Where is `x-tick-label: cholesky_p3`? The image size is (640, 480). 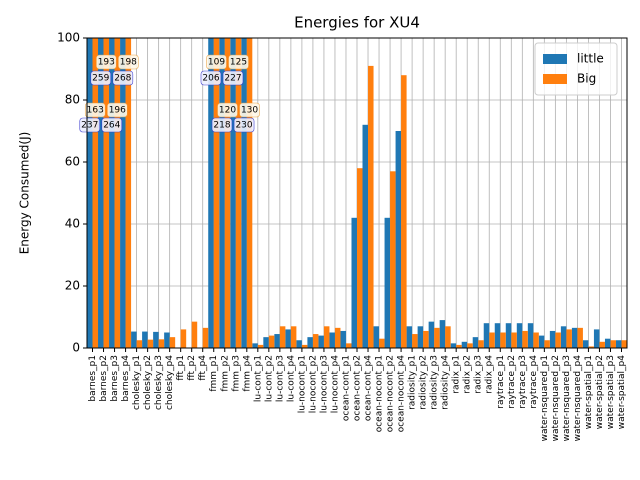
x-tick-label: cholesky_p3 is located at coordinates (159, 382).